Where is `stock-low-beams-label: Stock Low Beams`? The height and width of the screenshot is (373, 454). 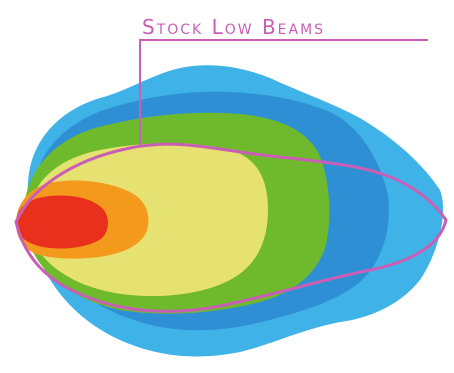 stock-low-beams-label: Stock Low Beams is located at coordinates (233, 27).